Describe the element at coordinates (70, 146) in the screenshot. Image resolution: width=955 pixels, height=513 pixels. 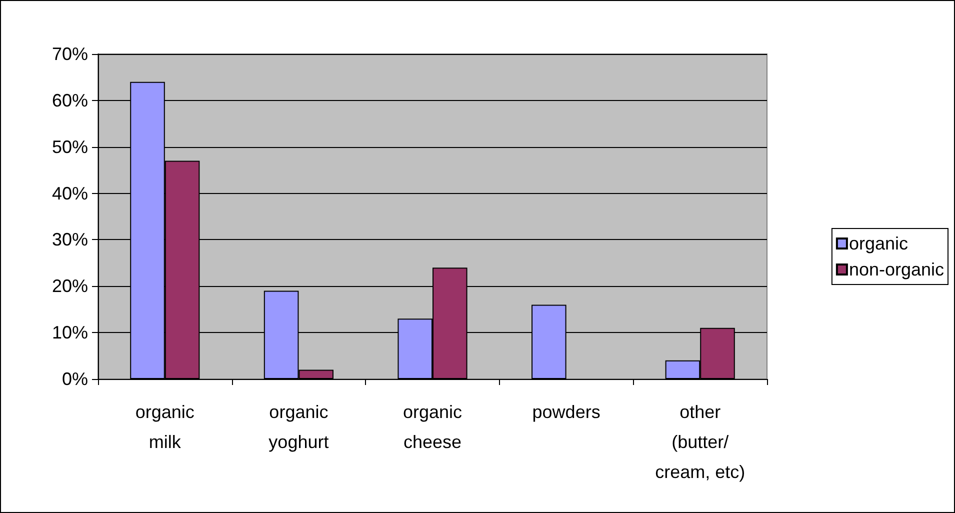
I see `y-tick-label: 50%` at that location.